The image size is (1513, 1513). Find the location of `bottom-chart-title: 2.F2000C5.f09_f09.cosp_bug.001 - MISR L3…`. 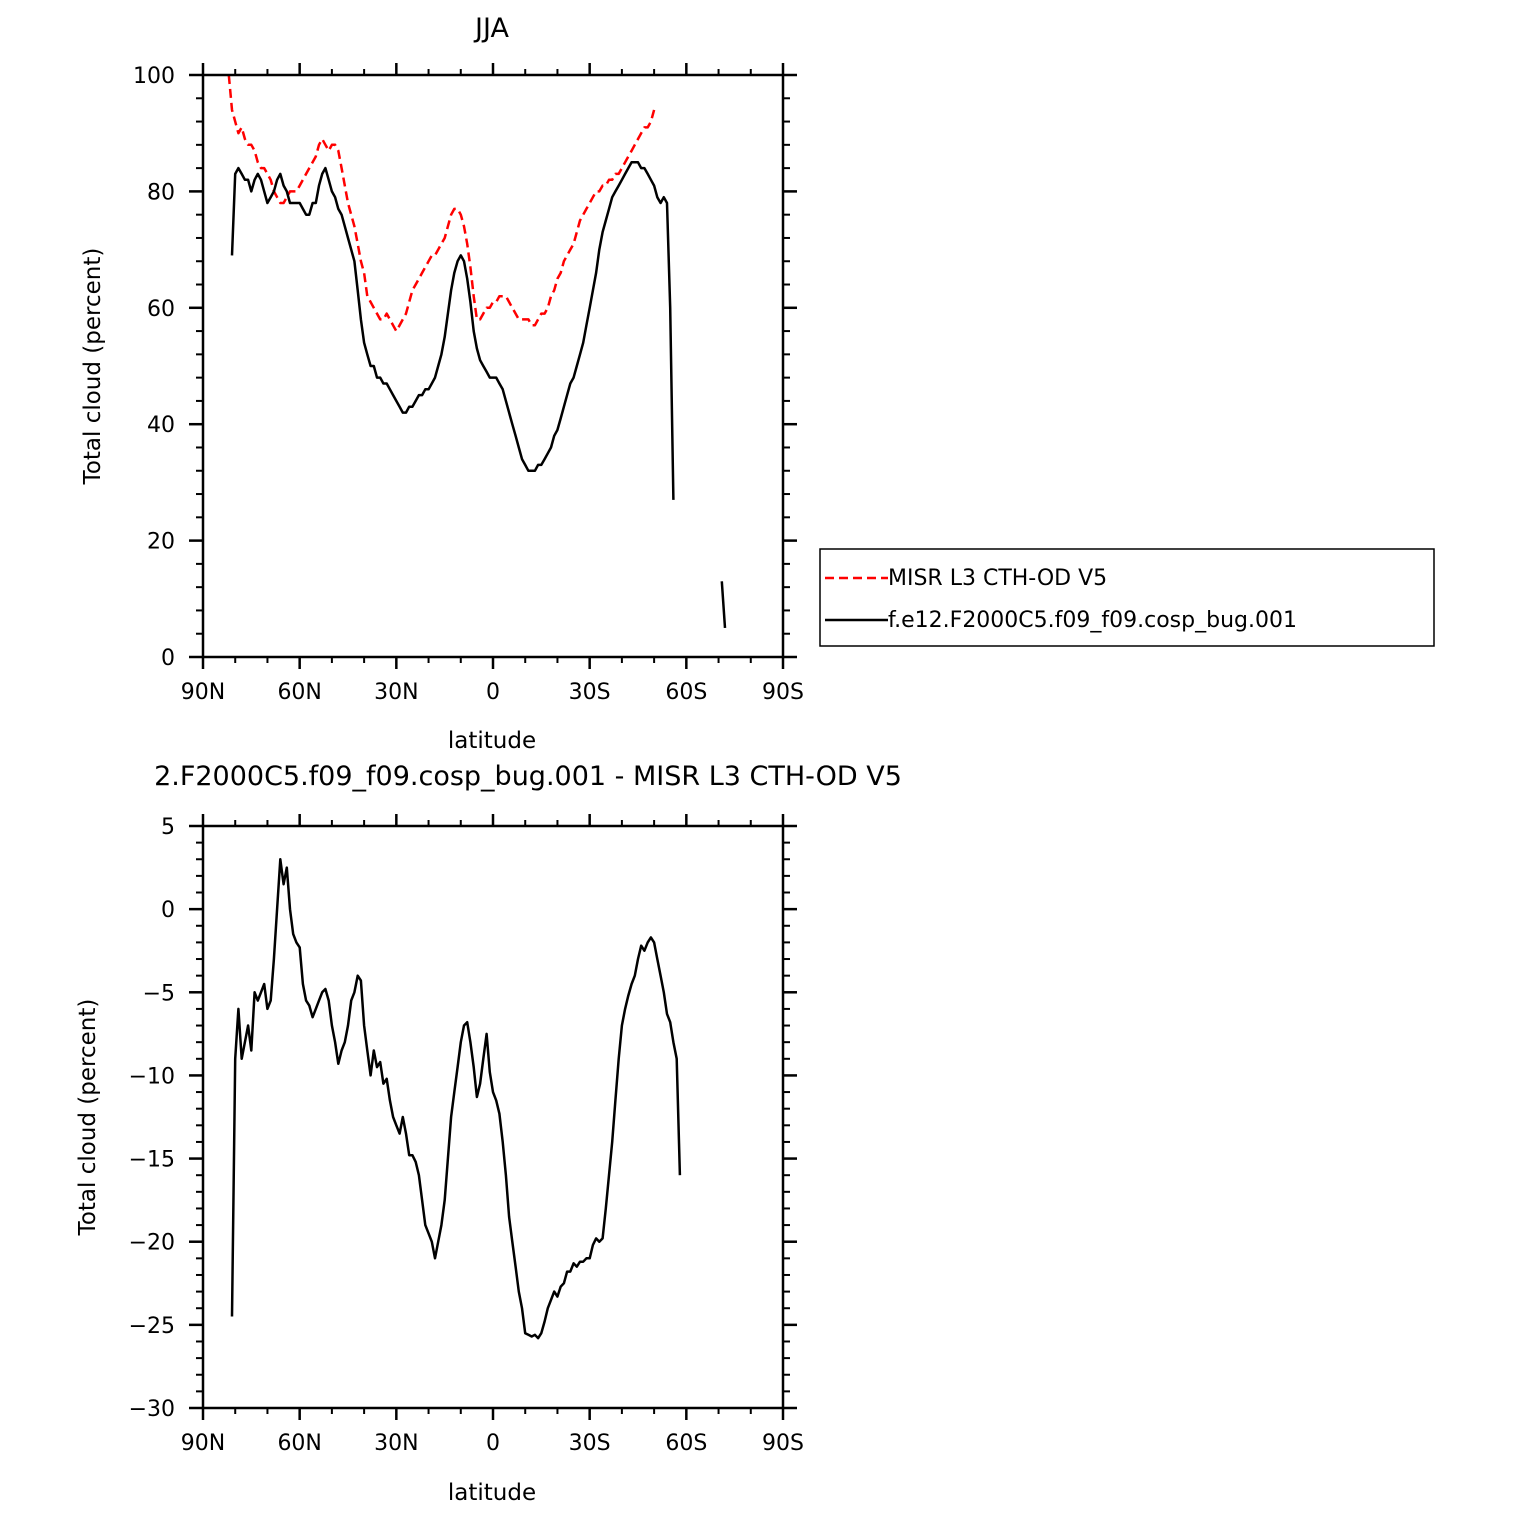

bottom-chart-title: 2.F2000C5.f09_f09.cosp_bug.001 - MISR L3… is located at coordinates (528, 776).